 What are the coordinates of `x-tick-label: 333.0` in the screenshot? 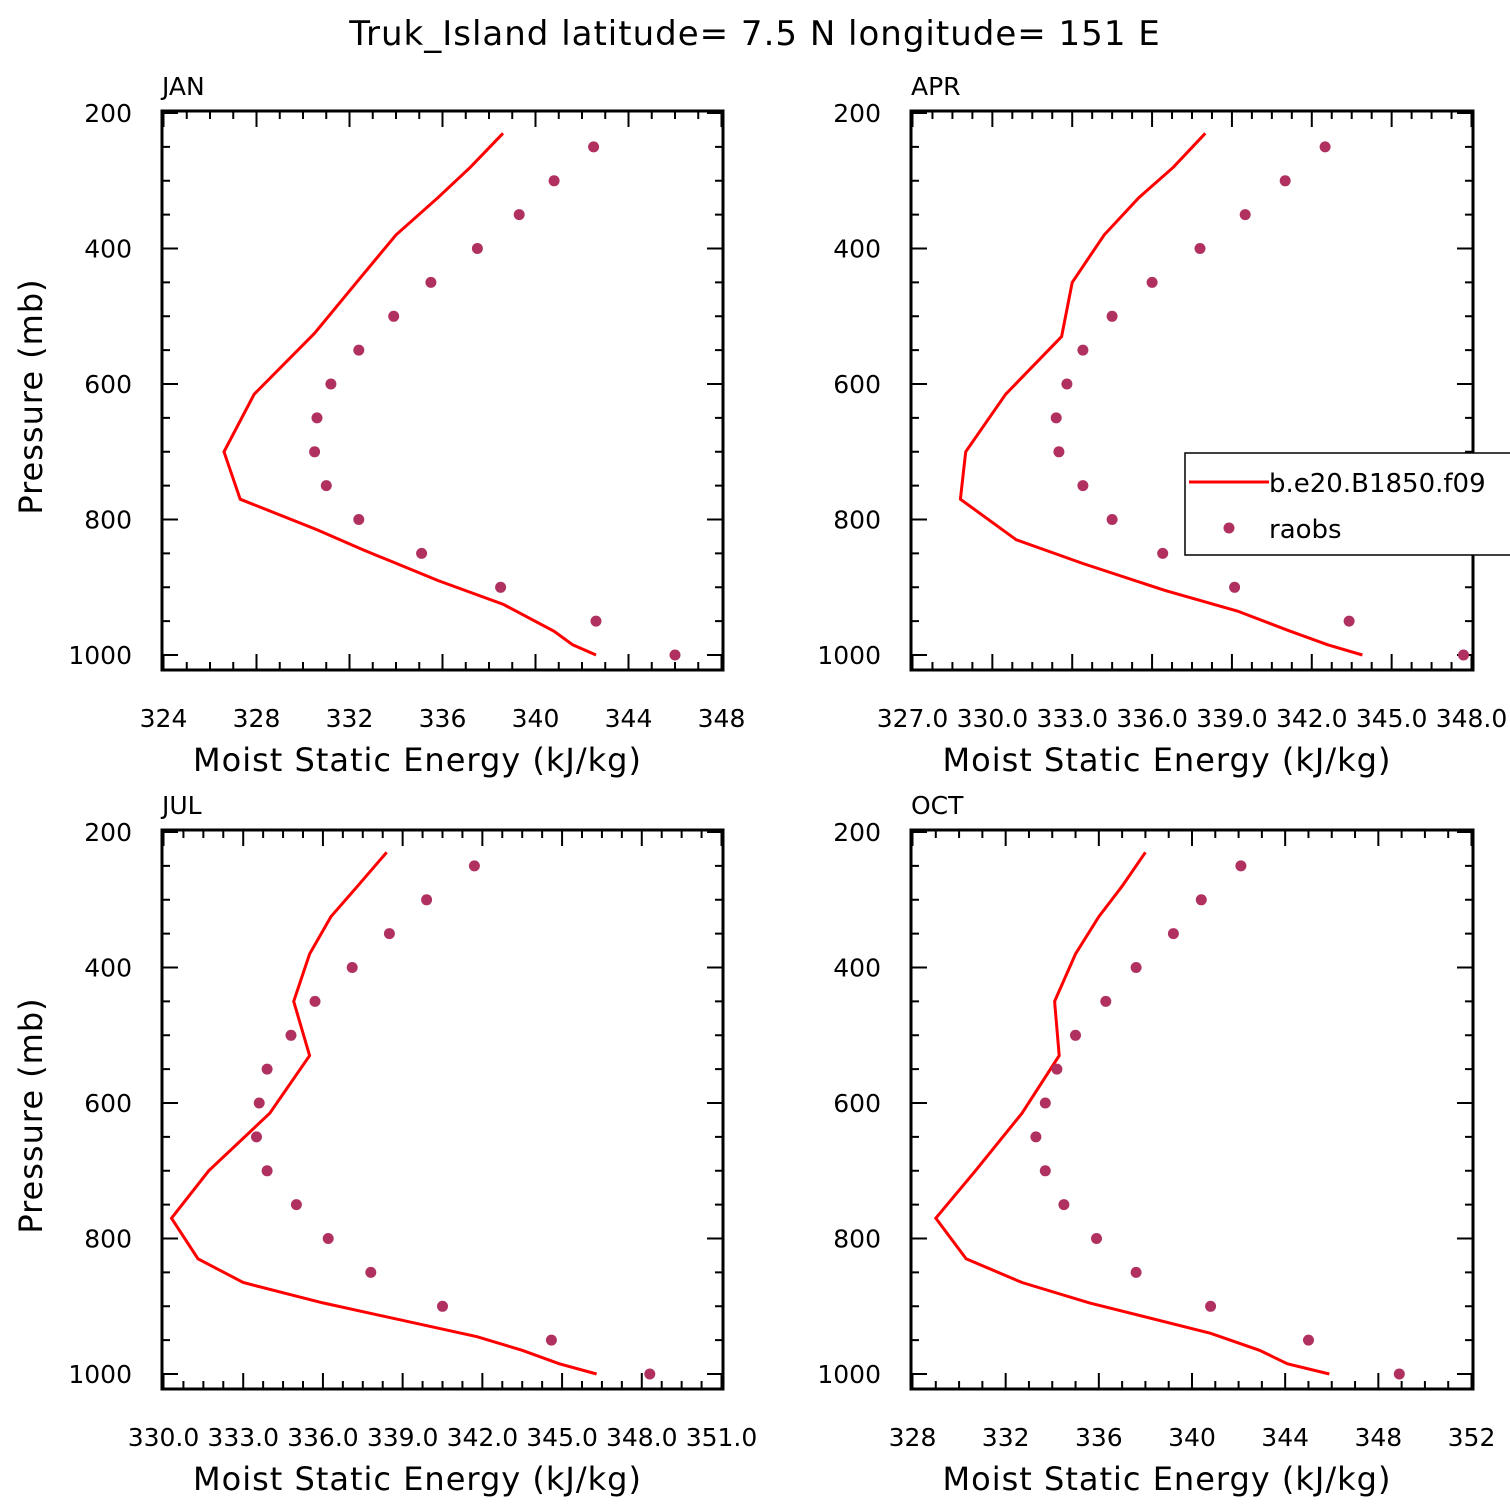 It's located at (243, 1437).